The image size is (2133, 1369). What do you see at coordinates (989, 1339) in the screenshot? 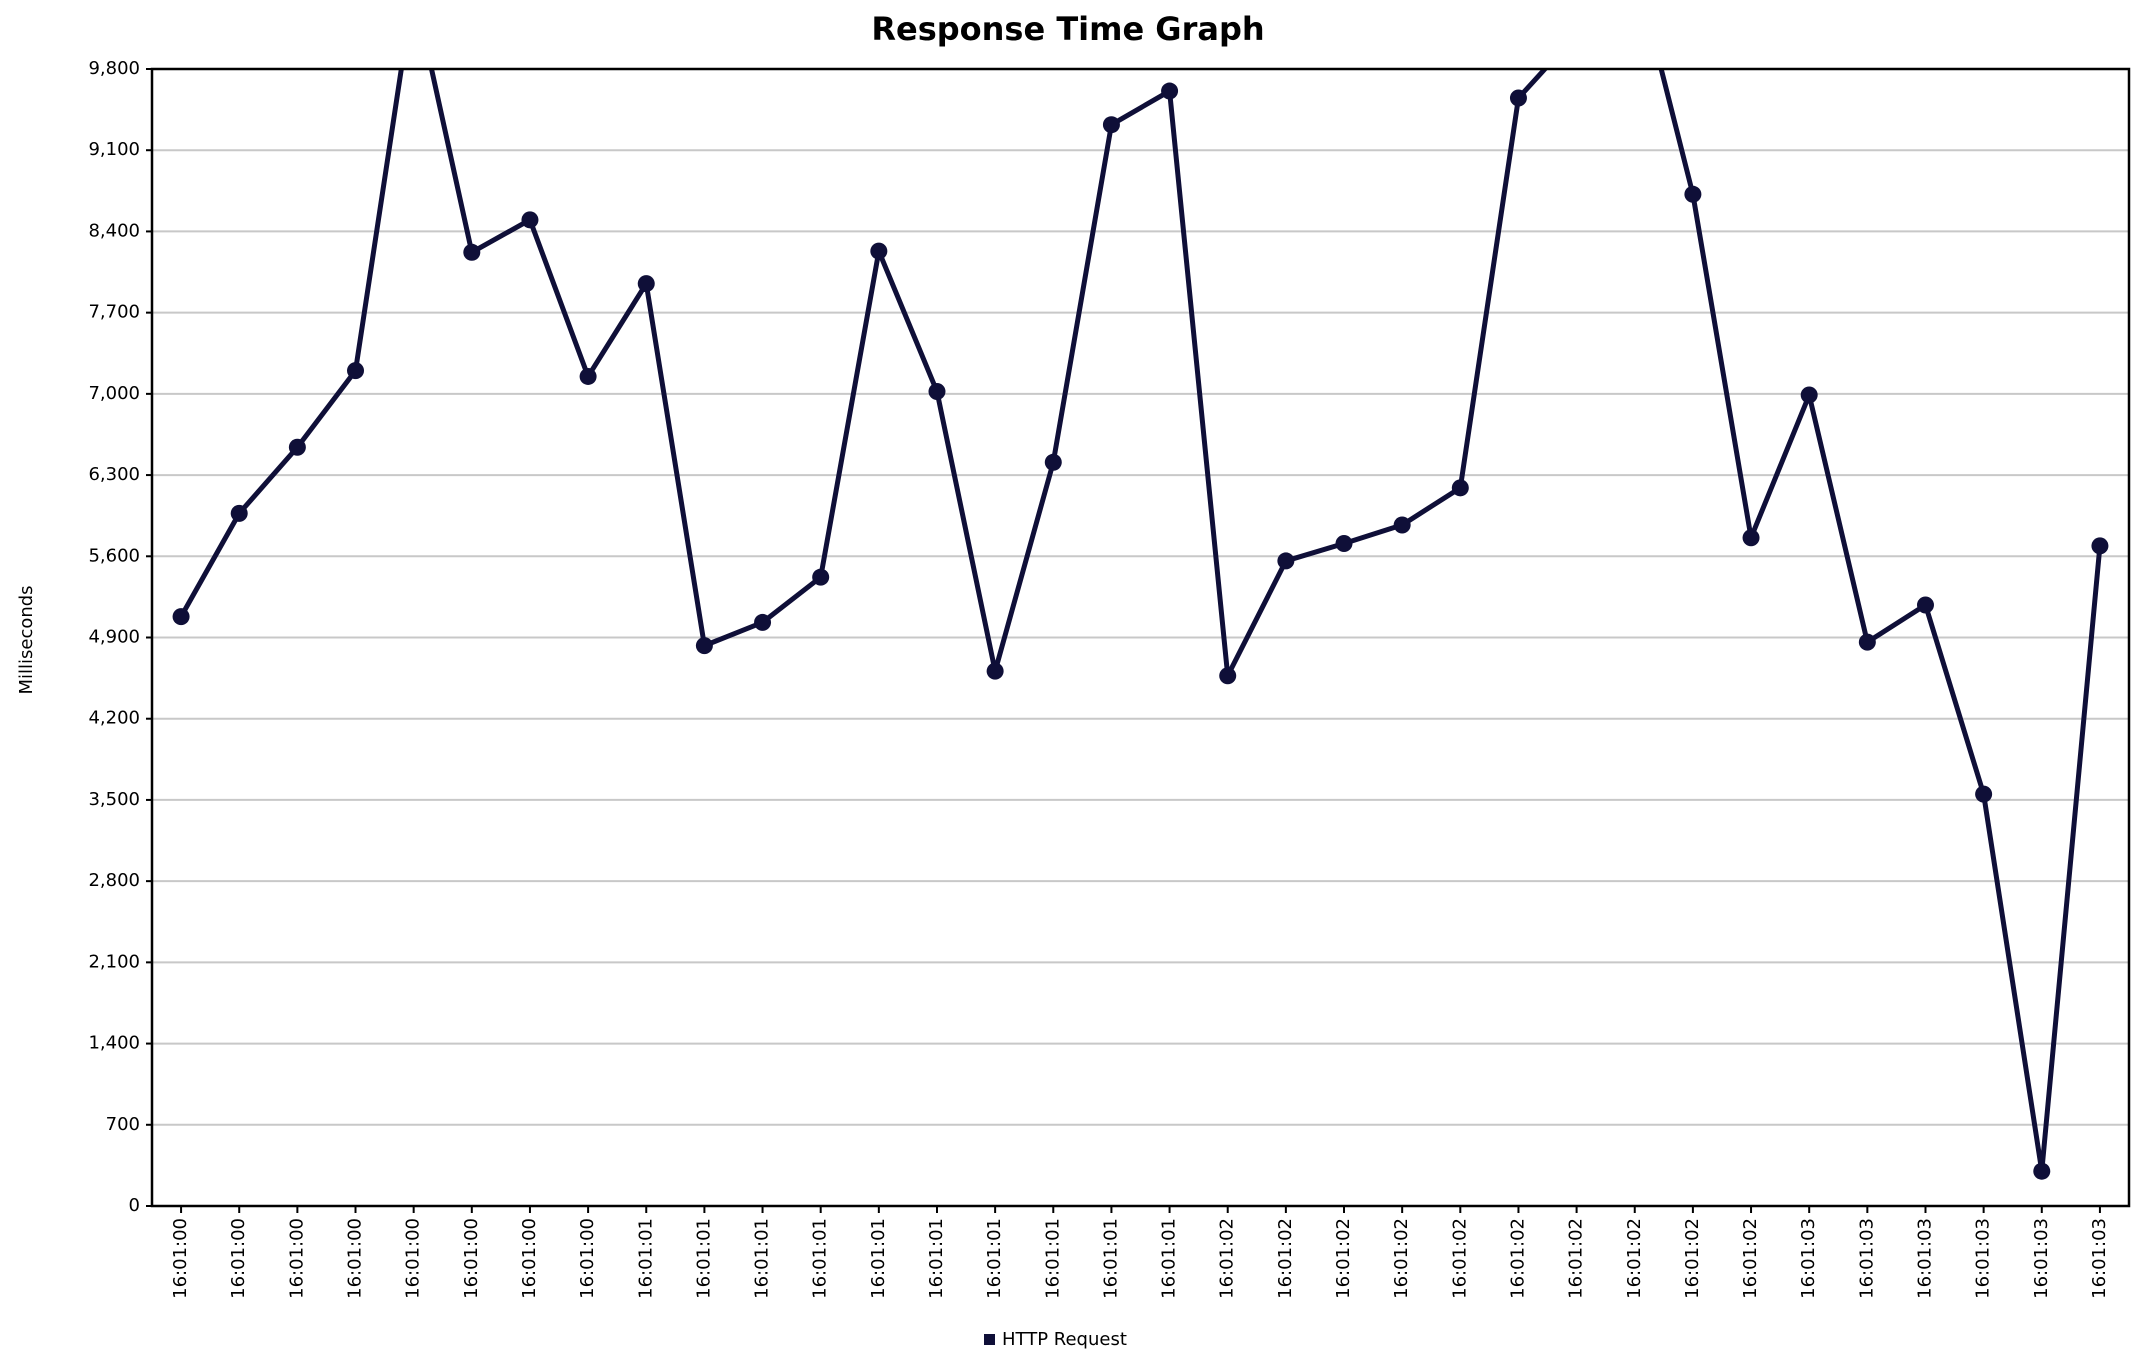
I see `legend-swatch` at bounding box center [989, 1339].